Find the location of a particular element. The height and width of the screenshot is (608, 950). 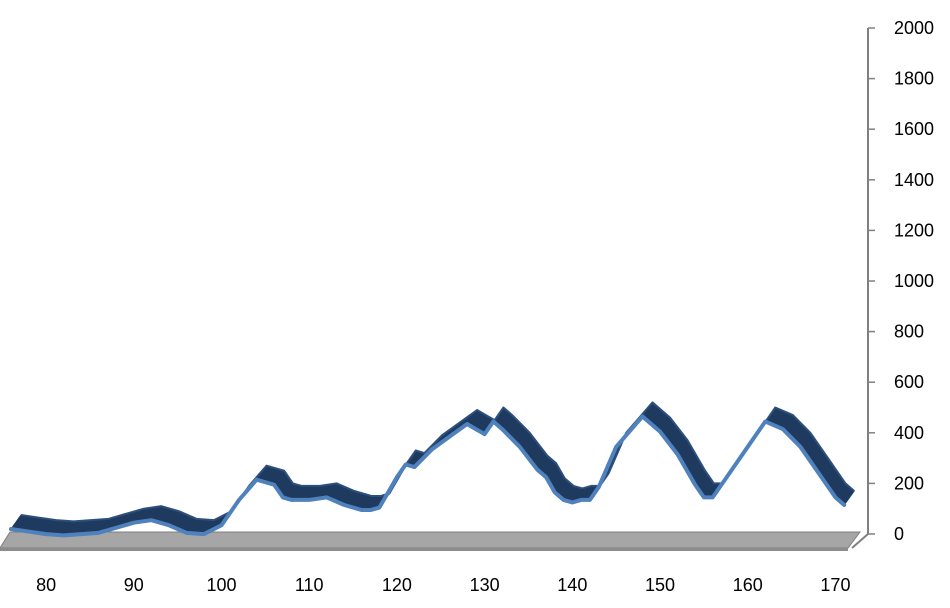

y-tick-label: 1200 is located at coordinates (914, 230).